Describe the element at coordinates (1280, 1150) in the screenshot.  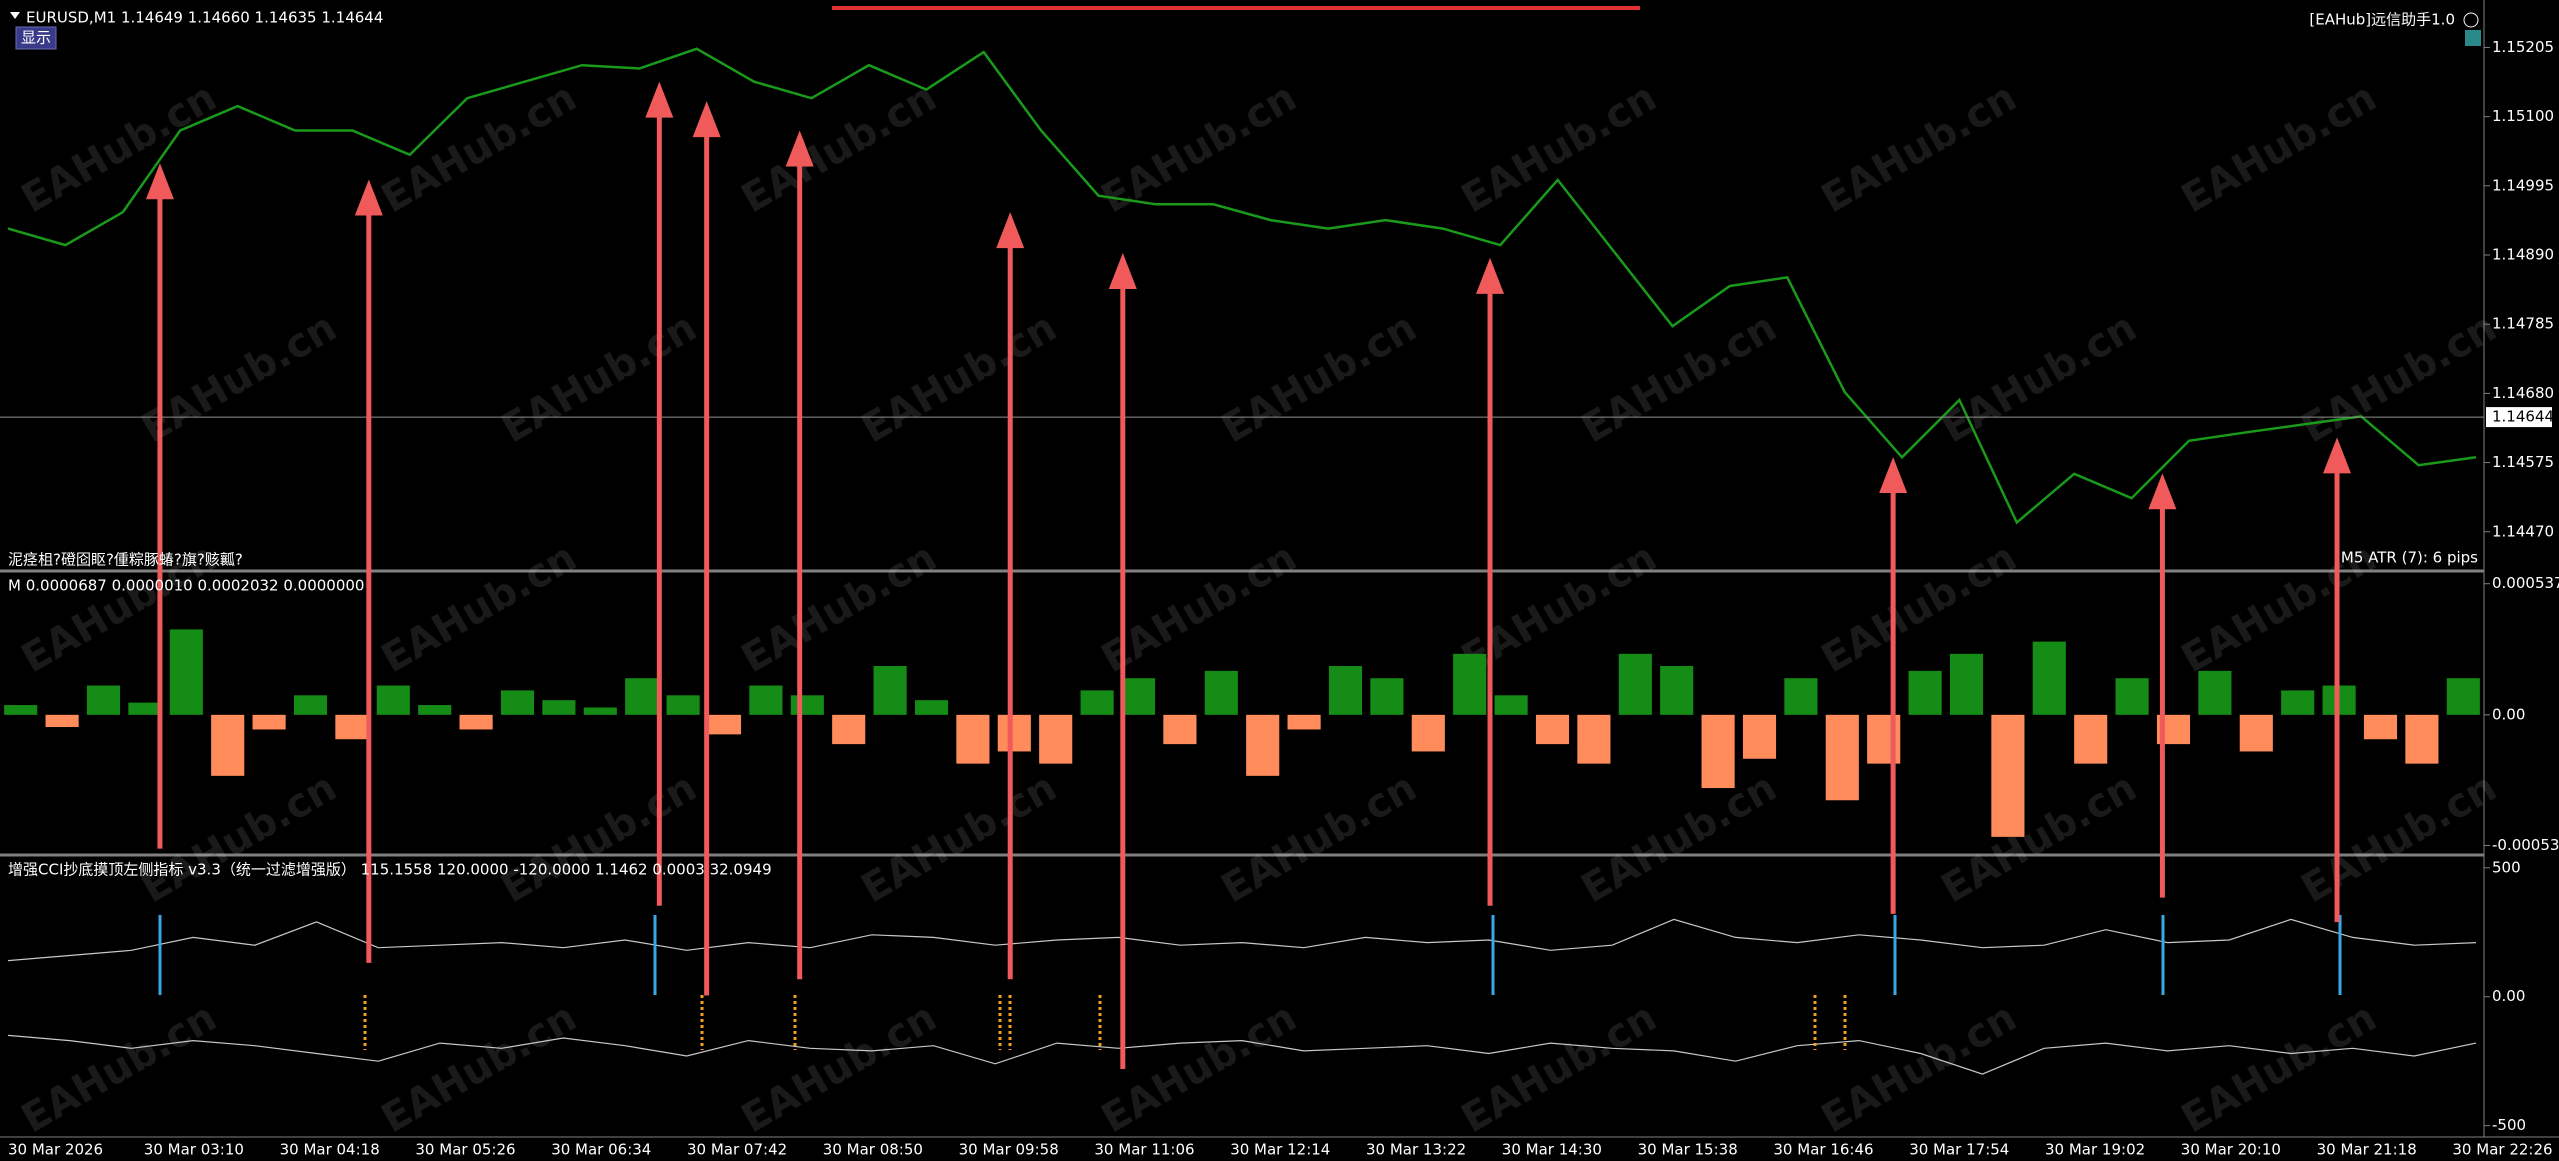
I see `x-tick-label: 30 Mar 12:14` at that location.